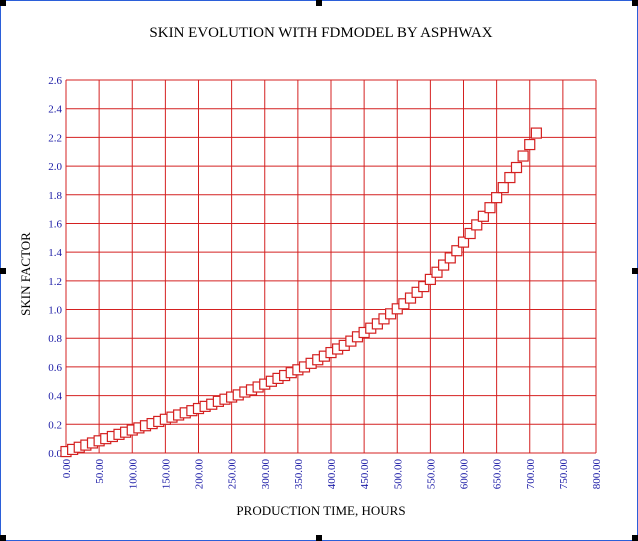 This screenshot has width=638, height=541. Describe the element at coordinates (100, 471) in the screenshot. I see `x-tick-label: 50.00` at that location.